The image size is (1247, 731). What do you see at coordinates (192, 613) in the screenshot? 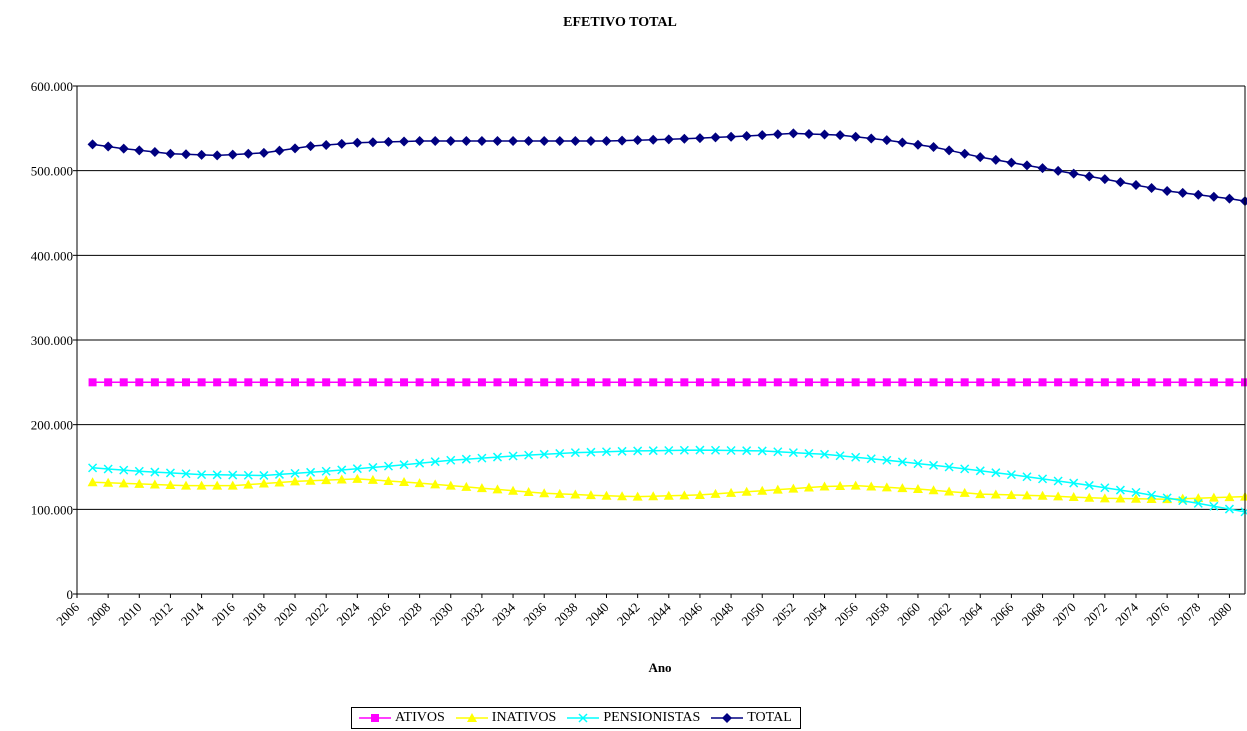
I see `x-tick-label: 2014` at bounding box center [192, 613].